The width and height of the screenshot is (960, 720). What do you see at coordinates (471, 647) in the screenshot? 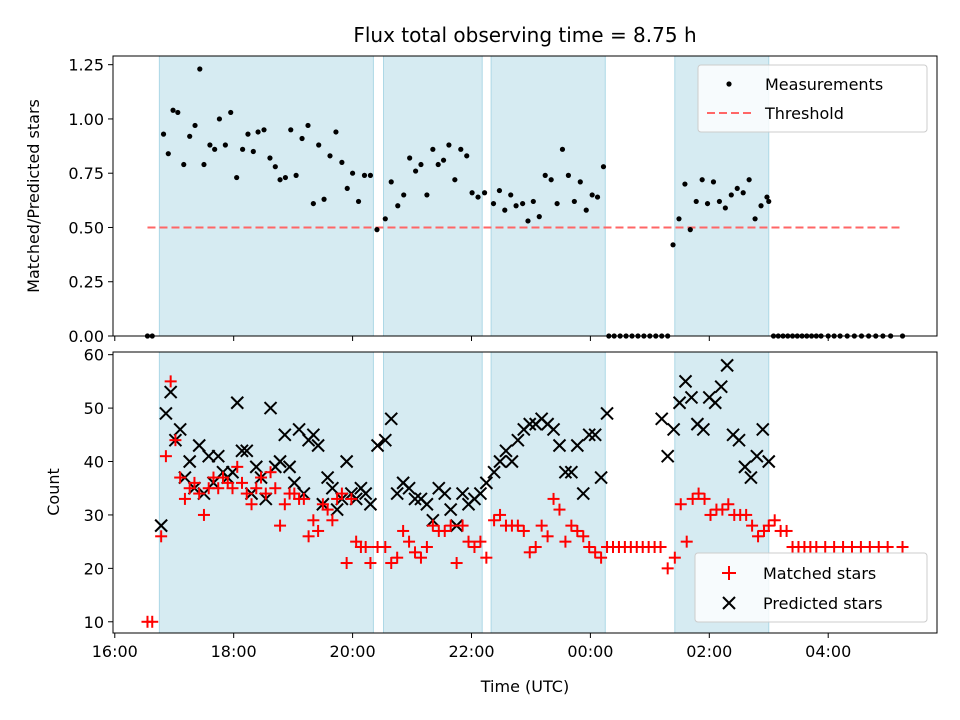
I see `count-x-axis: 16:00 18:00 20:00 22:00 00:00 02:00 04:00` at bounding box center [471, 647].